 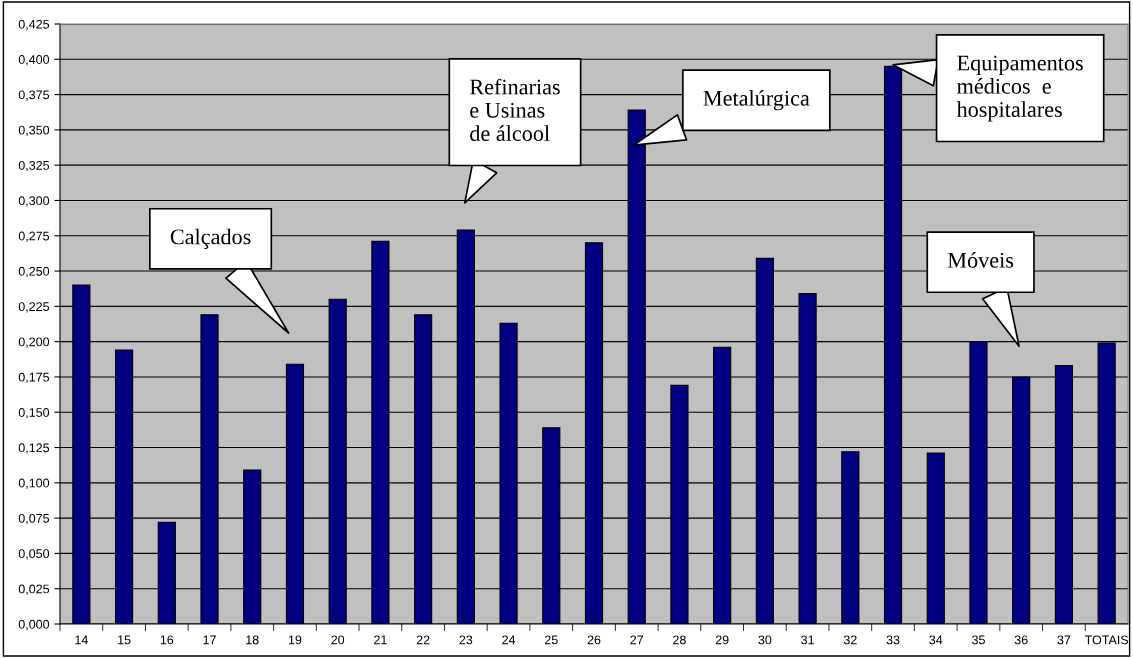 I want to click on x-tick-label: 36, so click(x=1021, y=640).